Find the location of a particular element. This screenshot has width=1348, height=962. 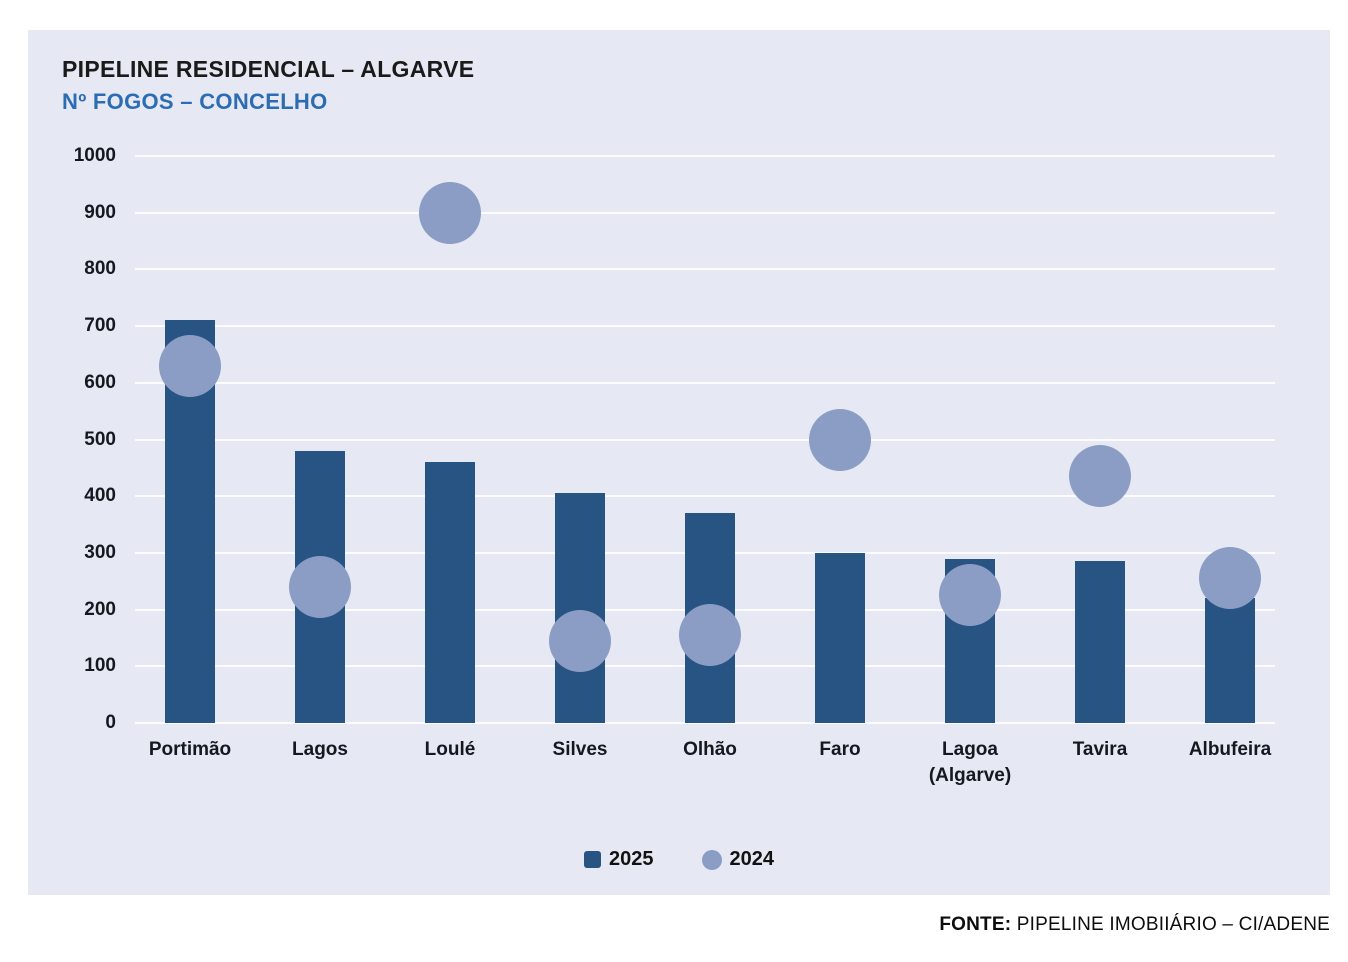

source-note: FONTE: PIPELINE IMOBIIÁRIO – CI/ADENE is located at coordinates (1134, 925).